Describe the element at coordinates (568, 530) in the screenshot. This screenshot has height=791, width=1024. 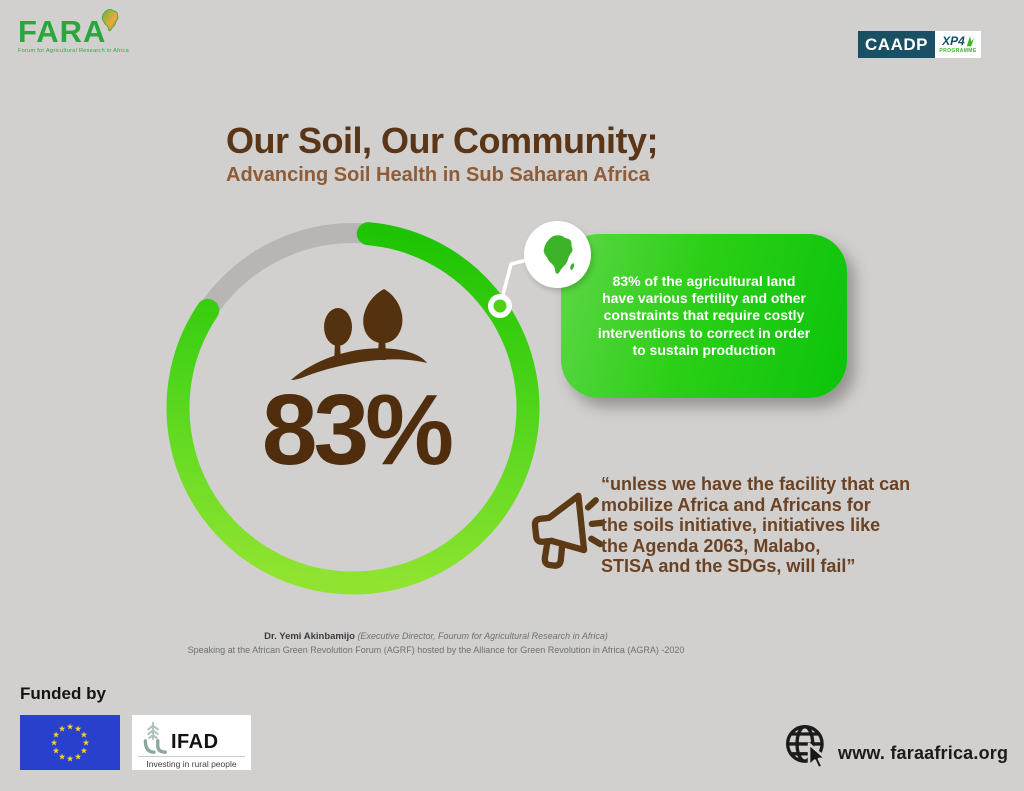
I see `megaphone-icon` at that location.